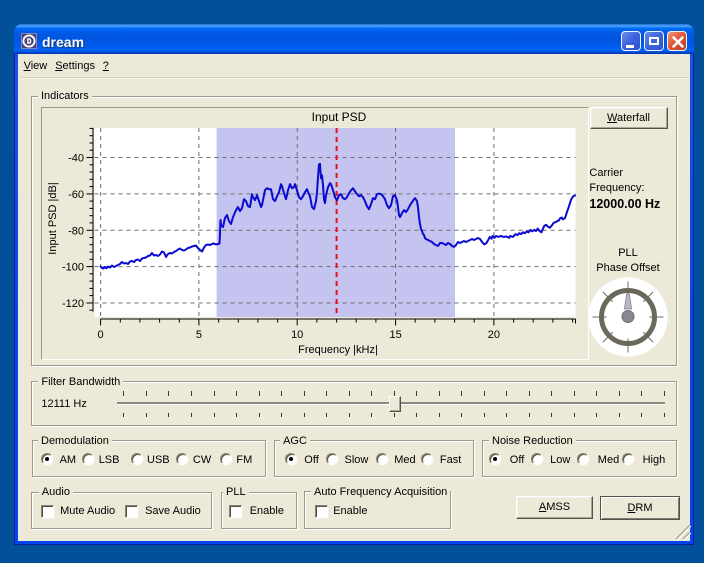  Describe the element at coordinates (73, 267) in the screenshot. I see `svg-text: -100` at that location.